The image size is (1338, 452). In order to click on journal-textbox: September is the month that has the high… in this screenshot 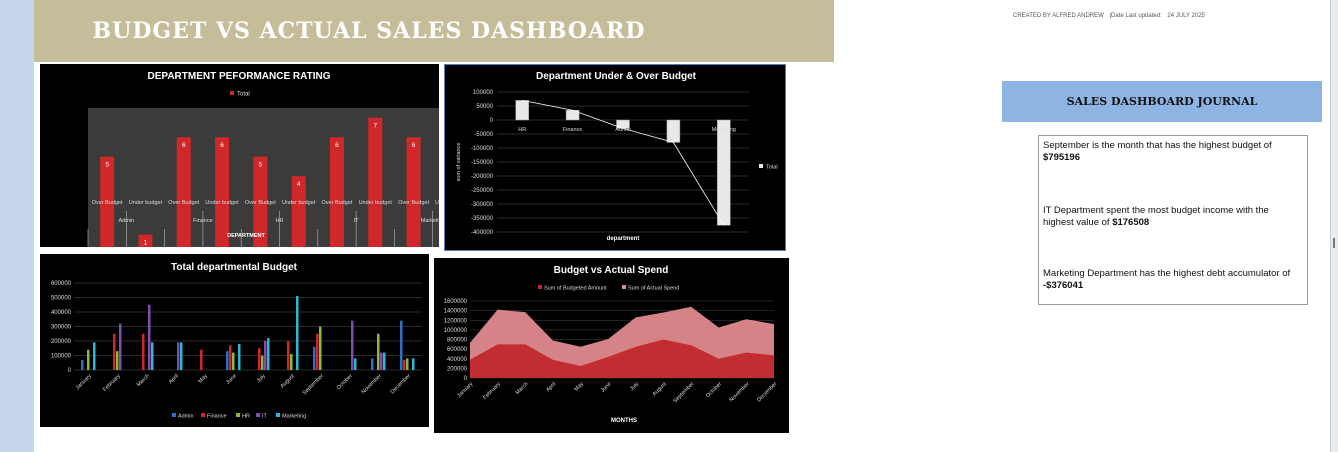, I will do `click(1173, 220)`.